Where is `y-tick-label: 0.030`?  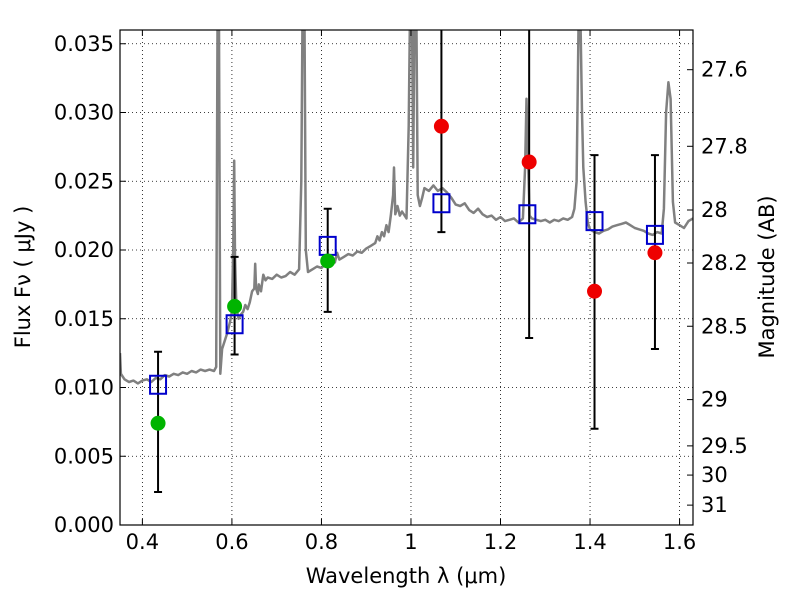
y-tick-label: 0.030 is located at coordinates (84, 113).